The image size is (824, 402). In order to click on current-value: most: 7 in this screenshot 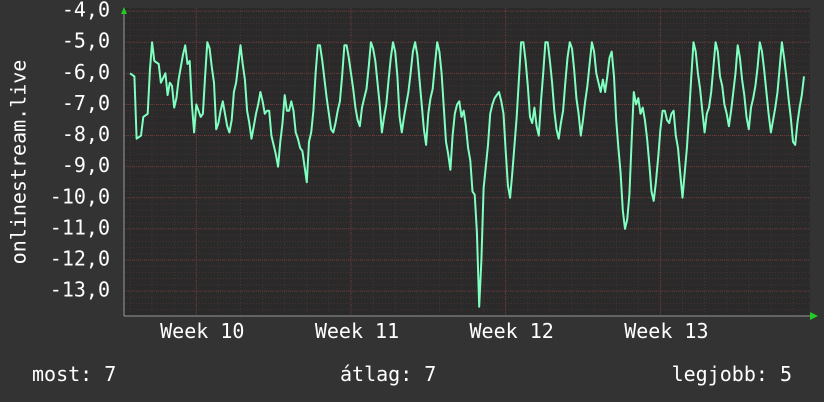, I will do `click(74, 374)`.